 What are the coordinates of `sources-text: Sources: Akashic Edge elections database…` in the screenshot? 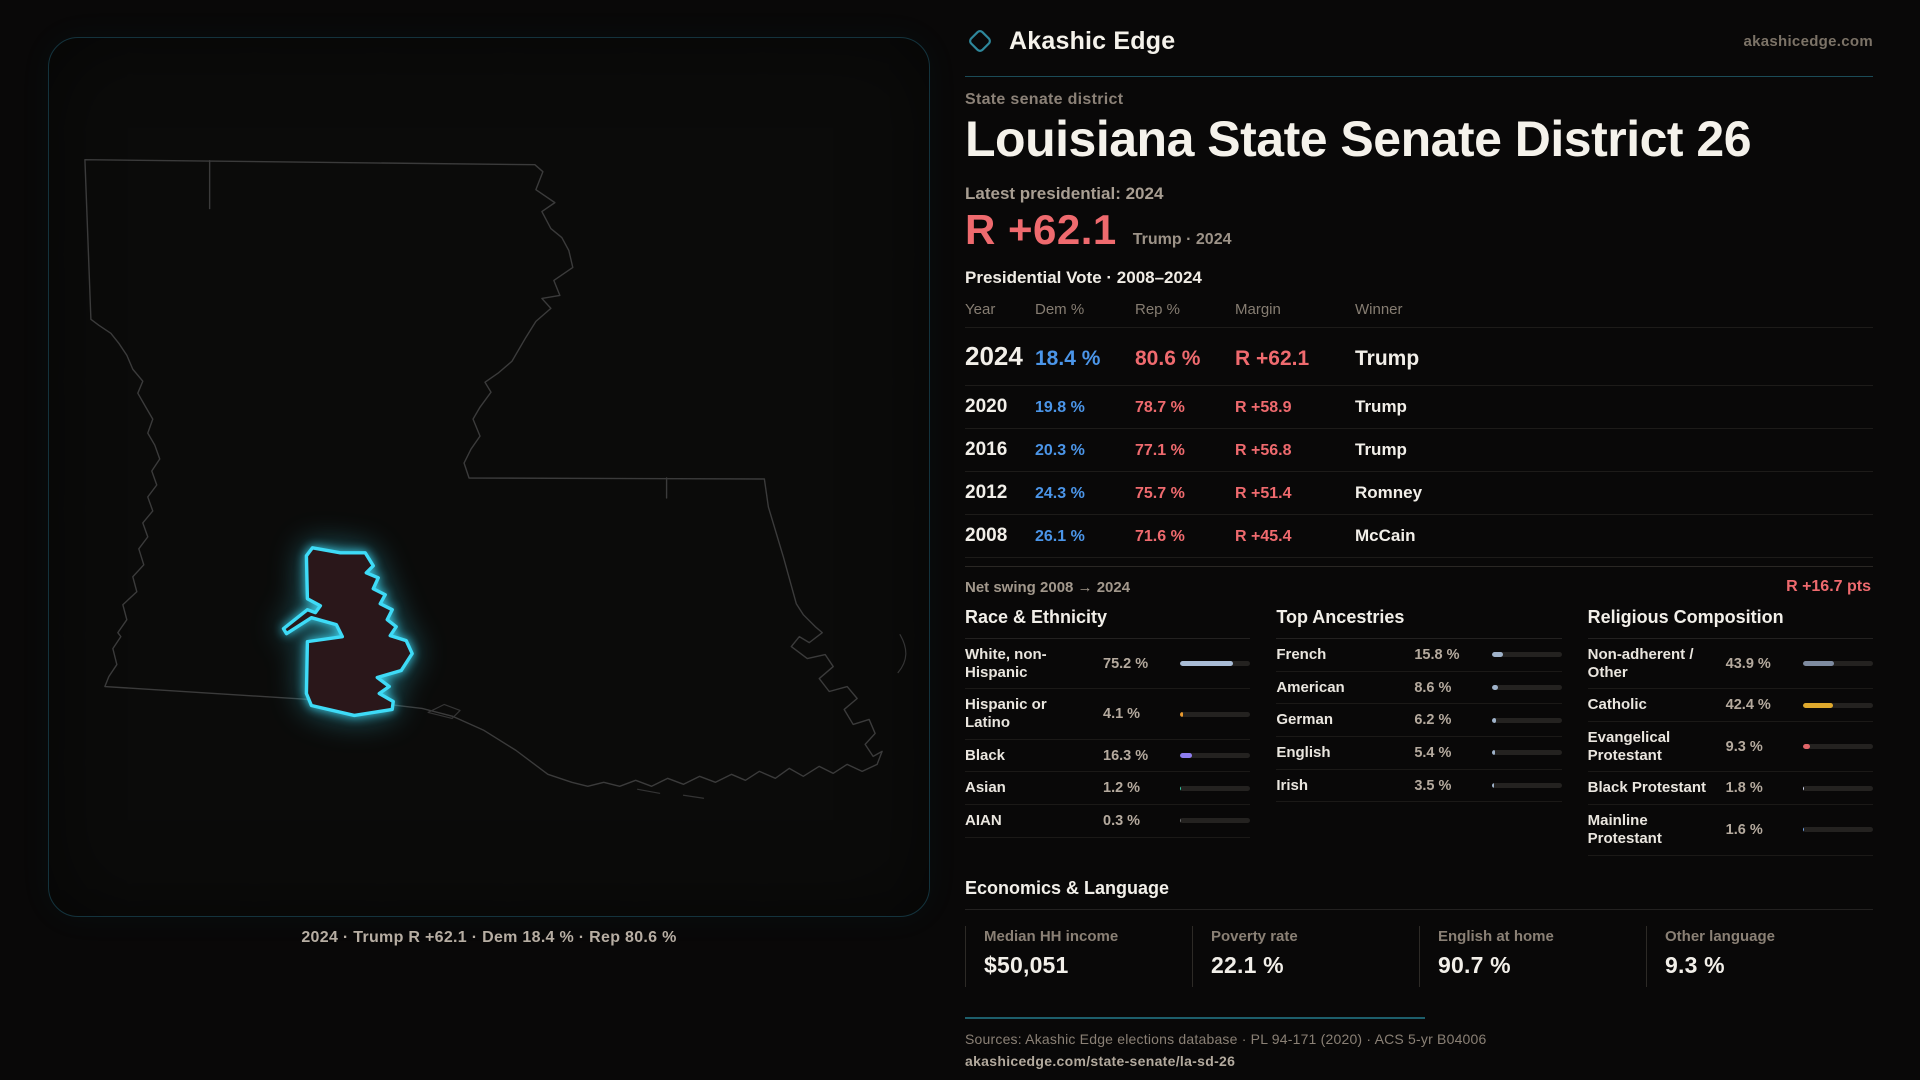 It's located at (1226, 1038).